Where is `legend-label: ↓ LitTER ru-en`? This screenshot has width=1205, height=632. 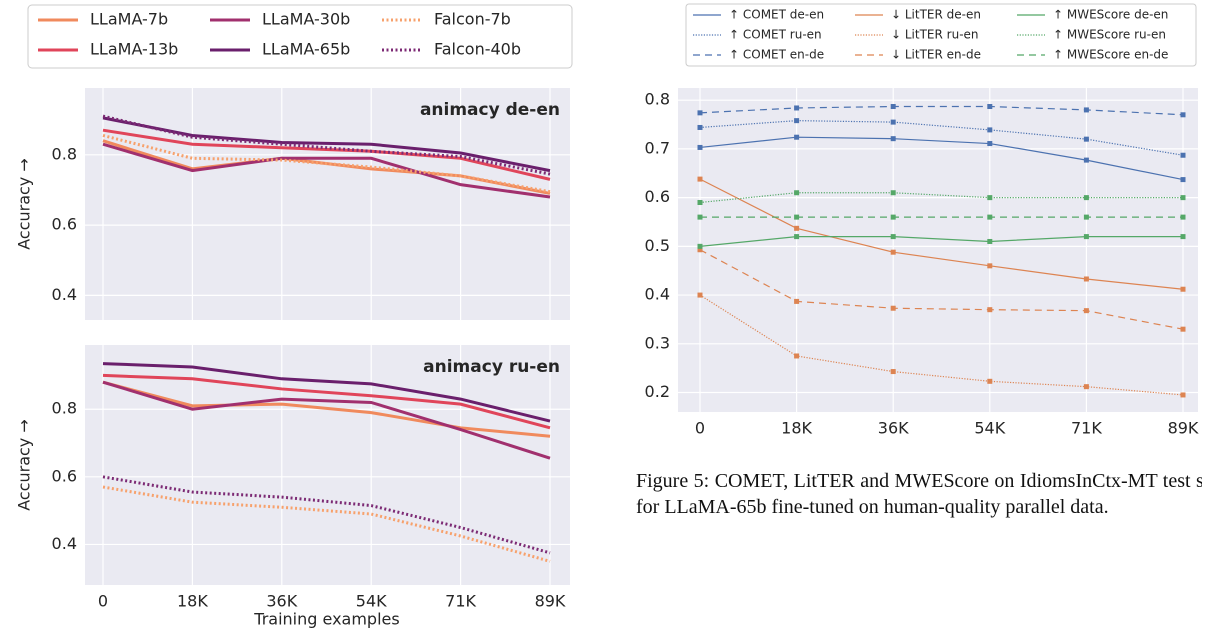 legend-label: ↓ LitTER ru-en is located at coordinates (935, 35).